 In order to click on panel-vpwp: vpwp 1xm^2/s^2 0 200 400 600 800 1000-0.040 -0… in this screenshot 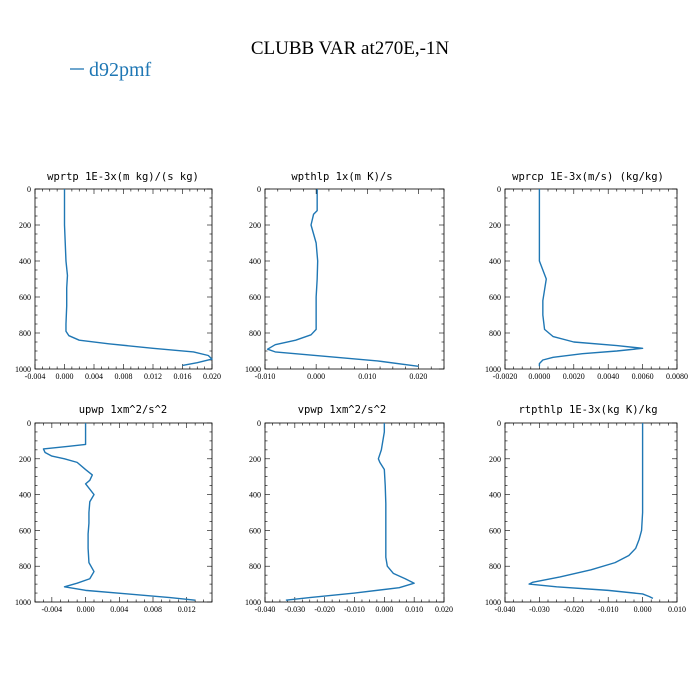, I will do `click(349, 509)`.